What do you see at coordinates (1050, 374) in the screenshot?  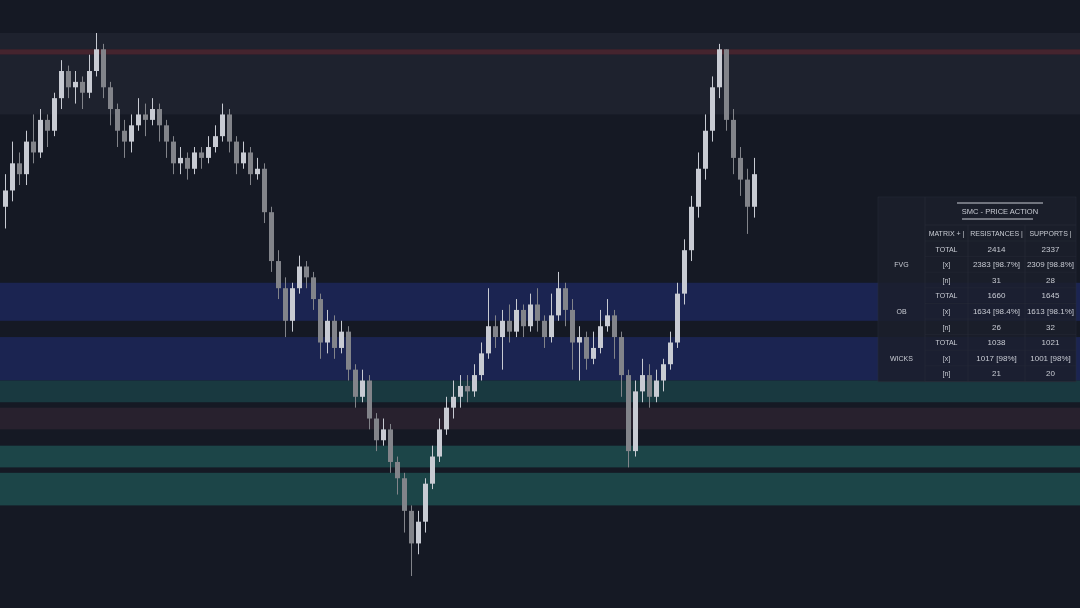 I see `text: 20` at bounding box center [1050, 374].